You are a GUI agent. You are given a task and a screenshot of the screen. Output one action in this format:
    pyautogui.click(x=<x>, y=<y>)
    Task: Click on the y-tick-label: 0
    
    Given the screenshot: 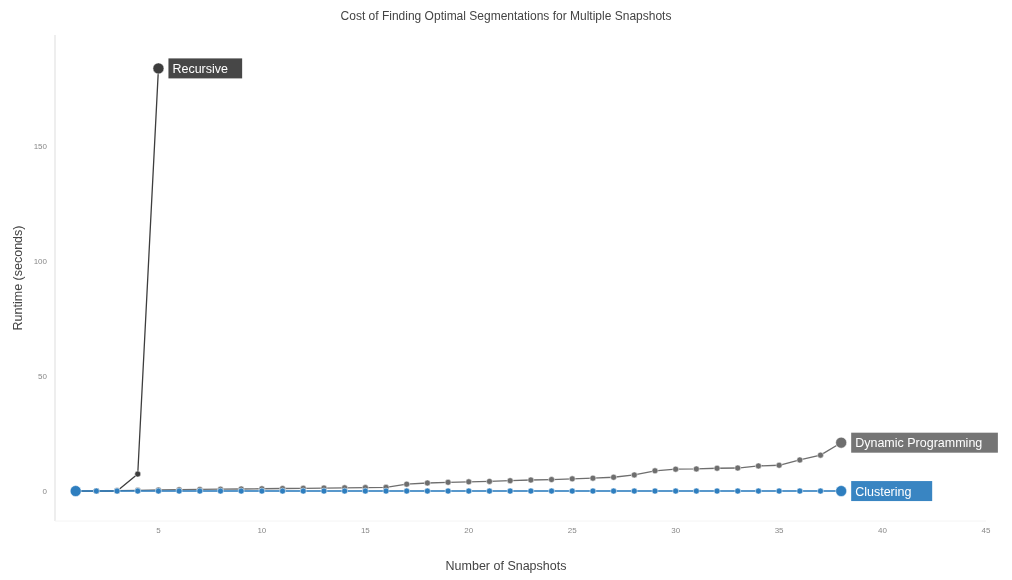 What is the action you would take?
    pyautogui.click(x=45, y=492)
    